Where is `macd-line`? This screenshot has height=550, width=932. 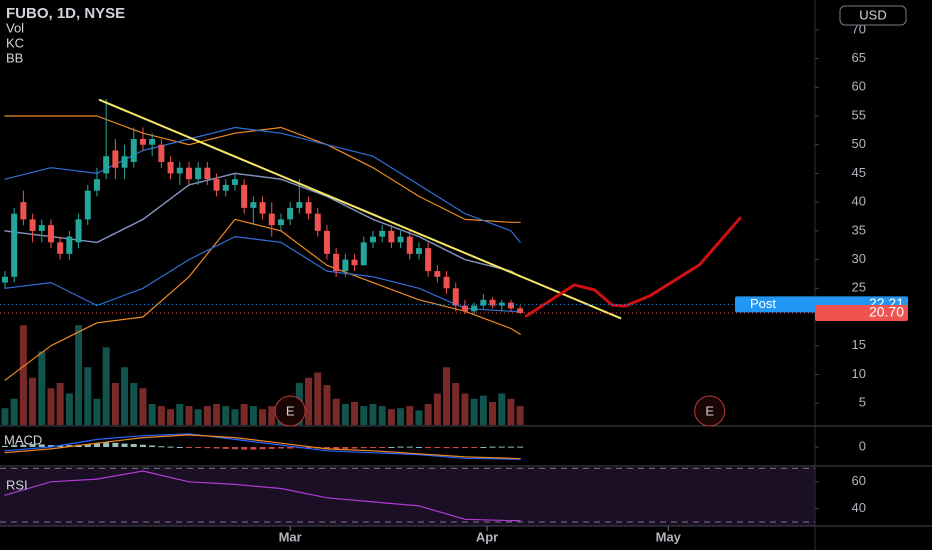 macd-line is located at coordinates (262, 446).